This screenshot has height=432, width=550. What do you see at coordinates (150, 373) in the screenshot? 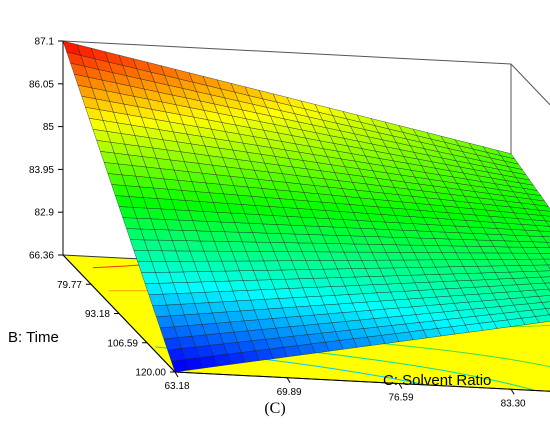
I see `y-tick-label: 120.00` at bounding box center [150, 373].